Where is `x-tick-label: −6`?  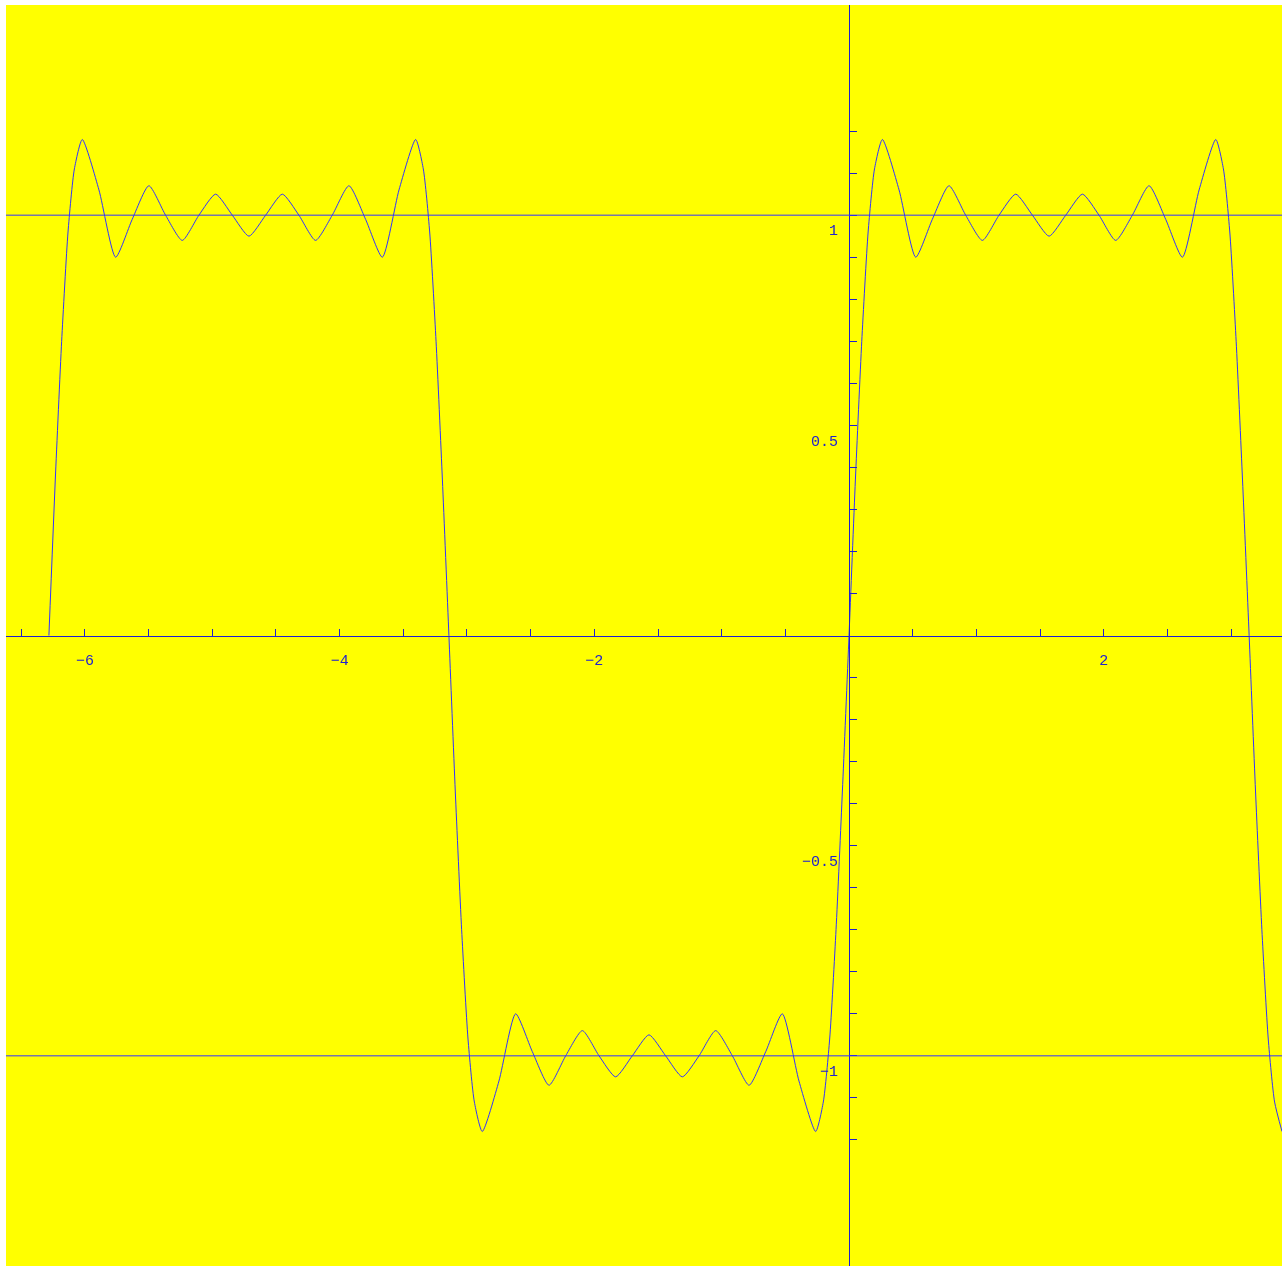 x-tick-label: −6 is located at coordinates (84, 661).